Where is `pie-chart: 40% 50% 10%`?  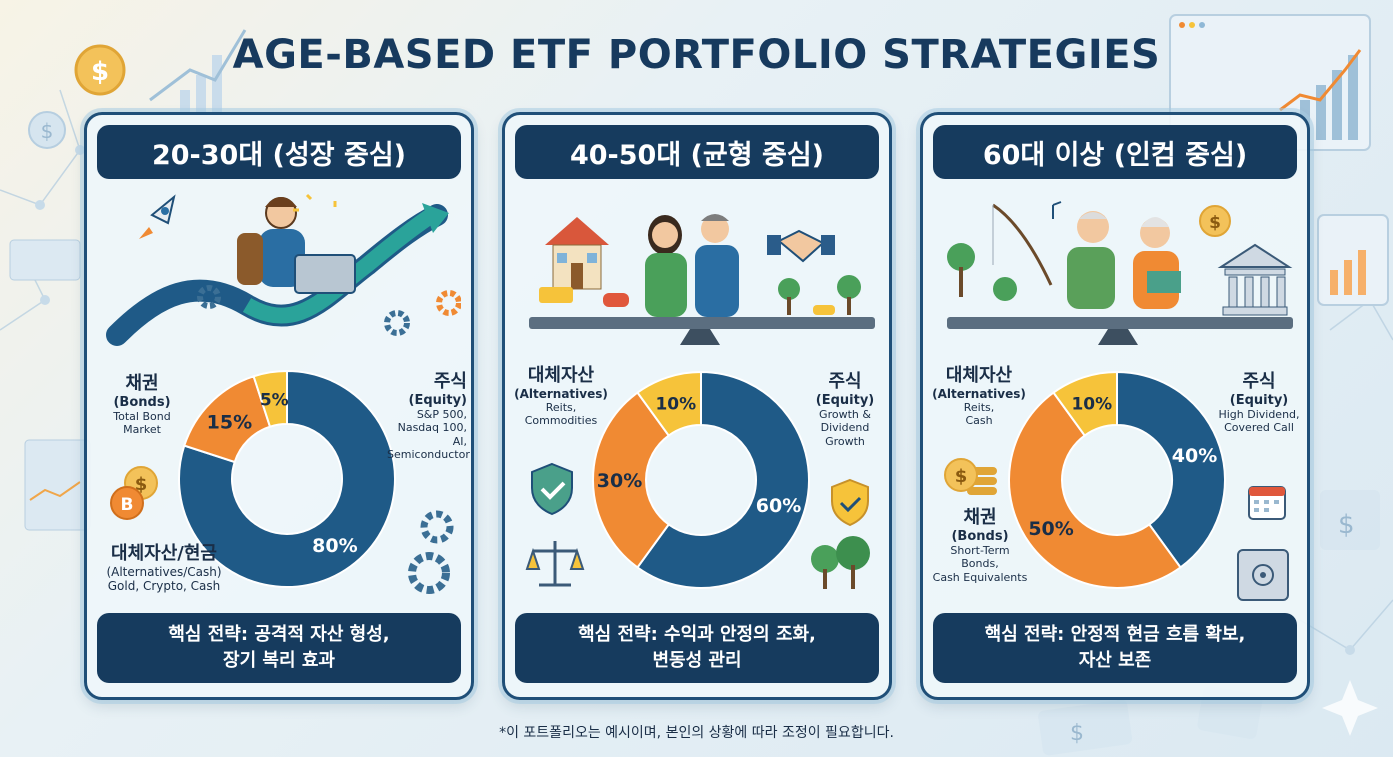
pie-chart: 40% 50% 10% is located at coordinates (1117, 479).